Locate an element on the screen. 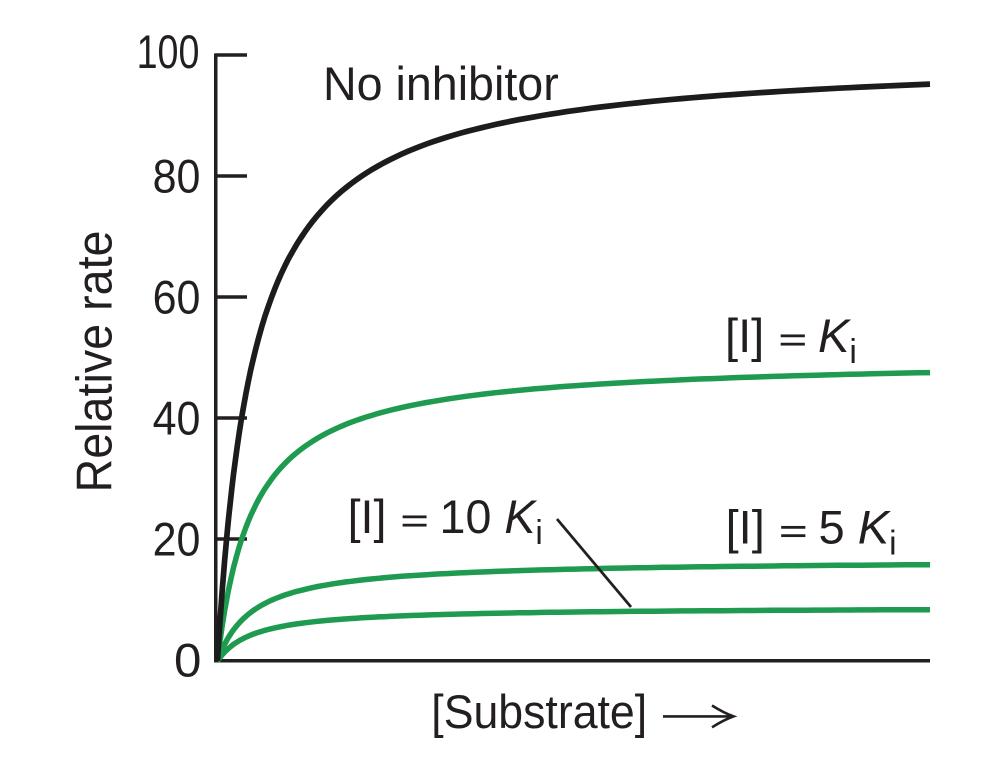  svg-text: 0 is located at coordinates (187, 661).